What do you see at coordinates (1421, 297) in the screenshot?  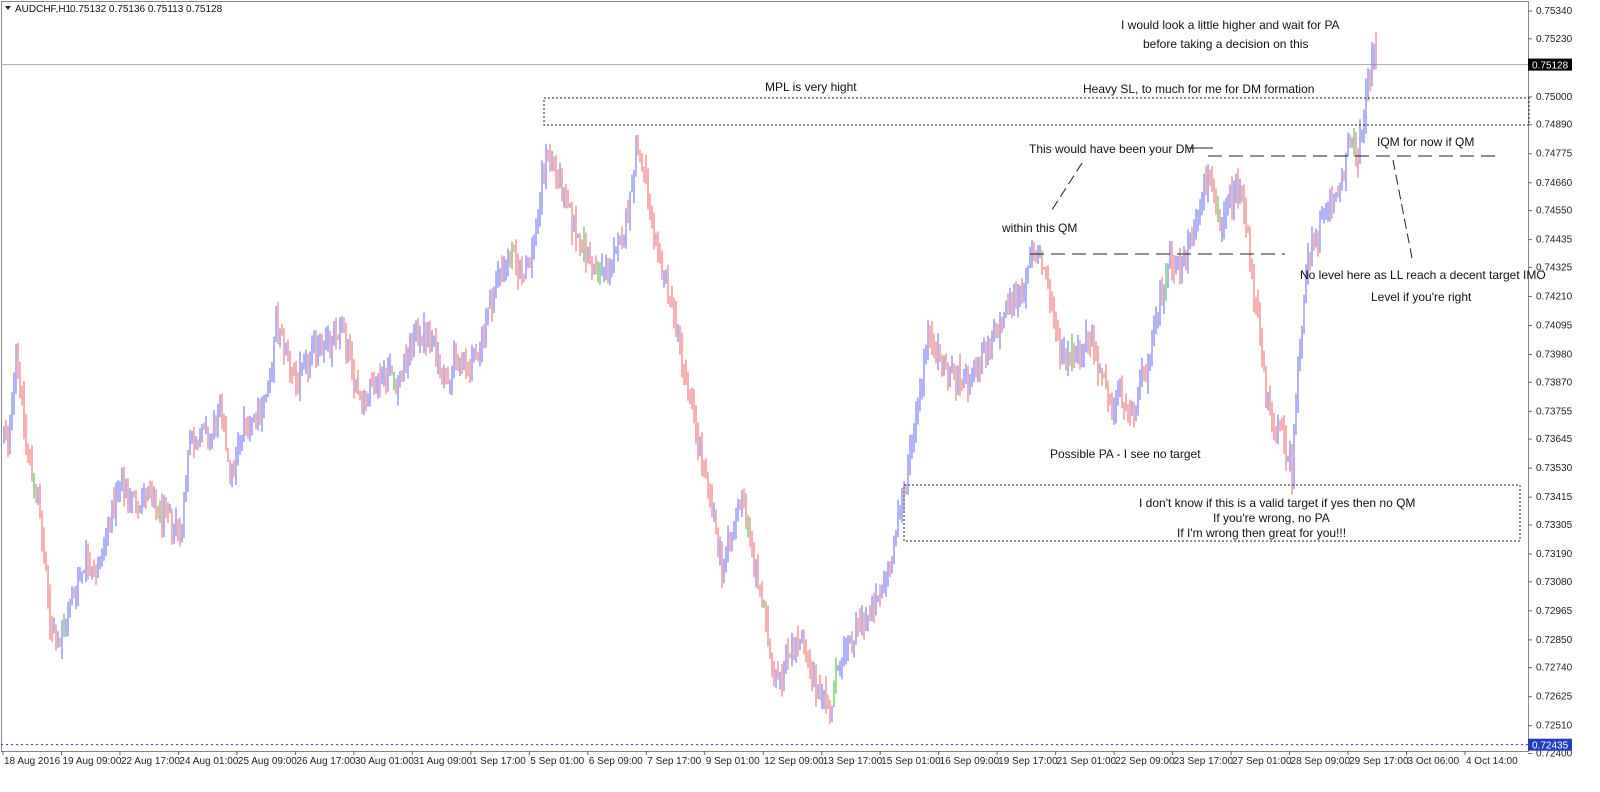 I see `note-level-right: Level if you're right` at bounding box center [1421, 297].